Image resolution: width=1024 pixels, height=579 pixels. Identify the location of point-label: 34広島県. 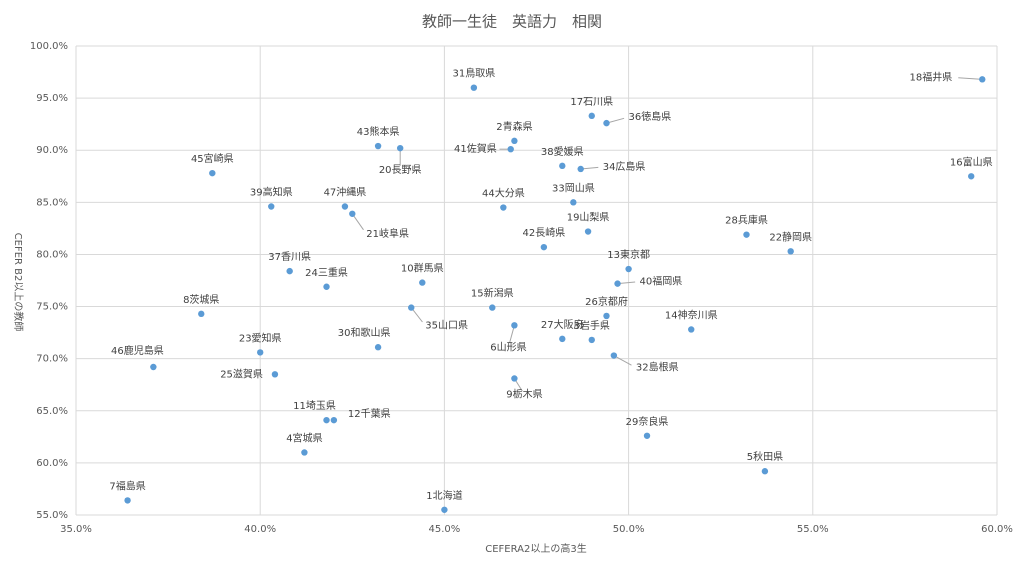
(624, 166).